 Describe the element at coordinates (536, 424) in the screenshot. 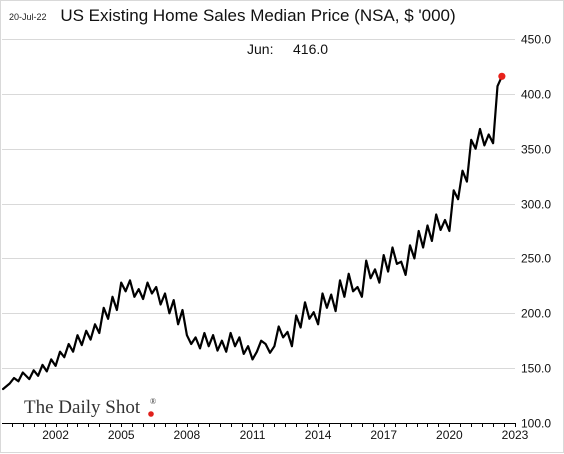

I see `y-tick-label: 100.0` at that location.